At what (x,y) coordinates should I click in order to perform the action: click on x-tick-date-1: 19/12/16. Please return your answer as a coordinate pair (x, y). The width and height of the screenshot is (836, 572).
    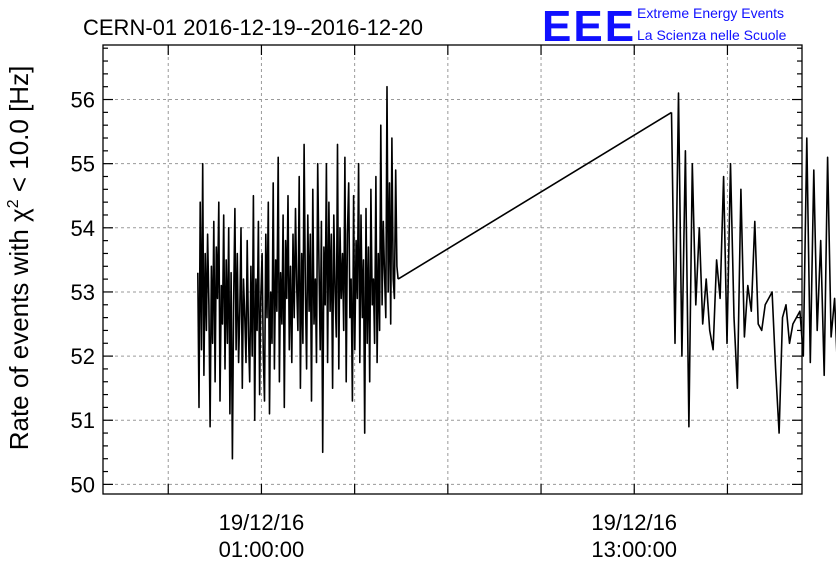
    Looking at the image, I should click on (634, 522).